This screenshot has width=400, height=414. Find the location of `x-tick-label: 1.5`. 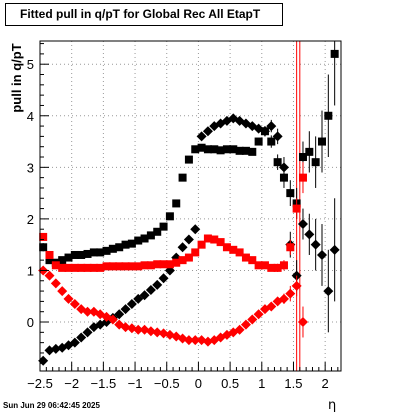

x-tick-label: 1.5 is located at coordinates (293, 383).